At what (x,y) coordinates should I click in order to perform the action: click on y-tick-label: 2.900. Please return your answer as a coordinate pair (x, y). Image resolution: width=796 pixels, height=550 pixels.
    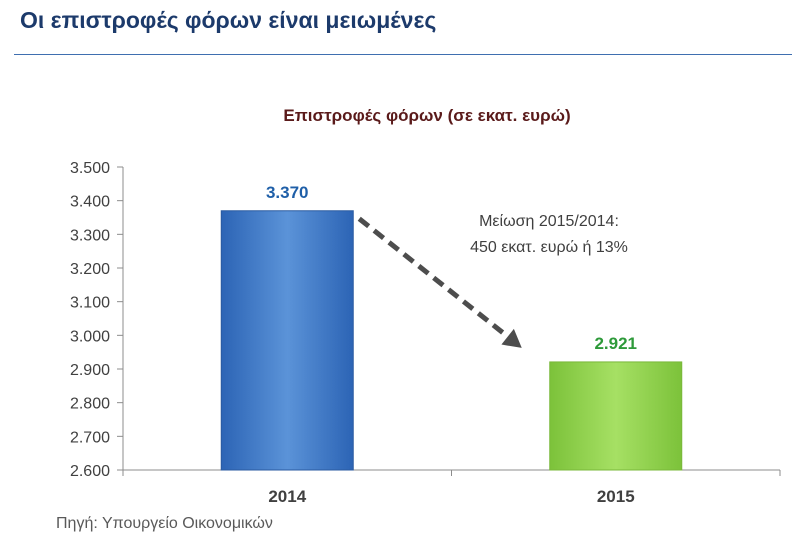
    Looking at the image, I should click on (90, 370).